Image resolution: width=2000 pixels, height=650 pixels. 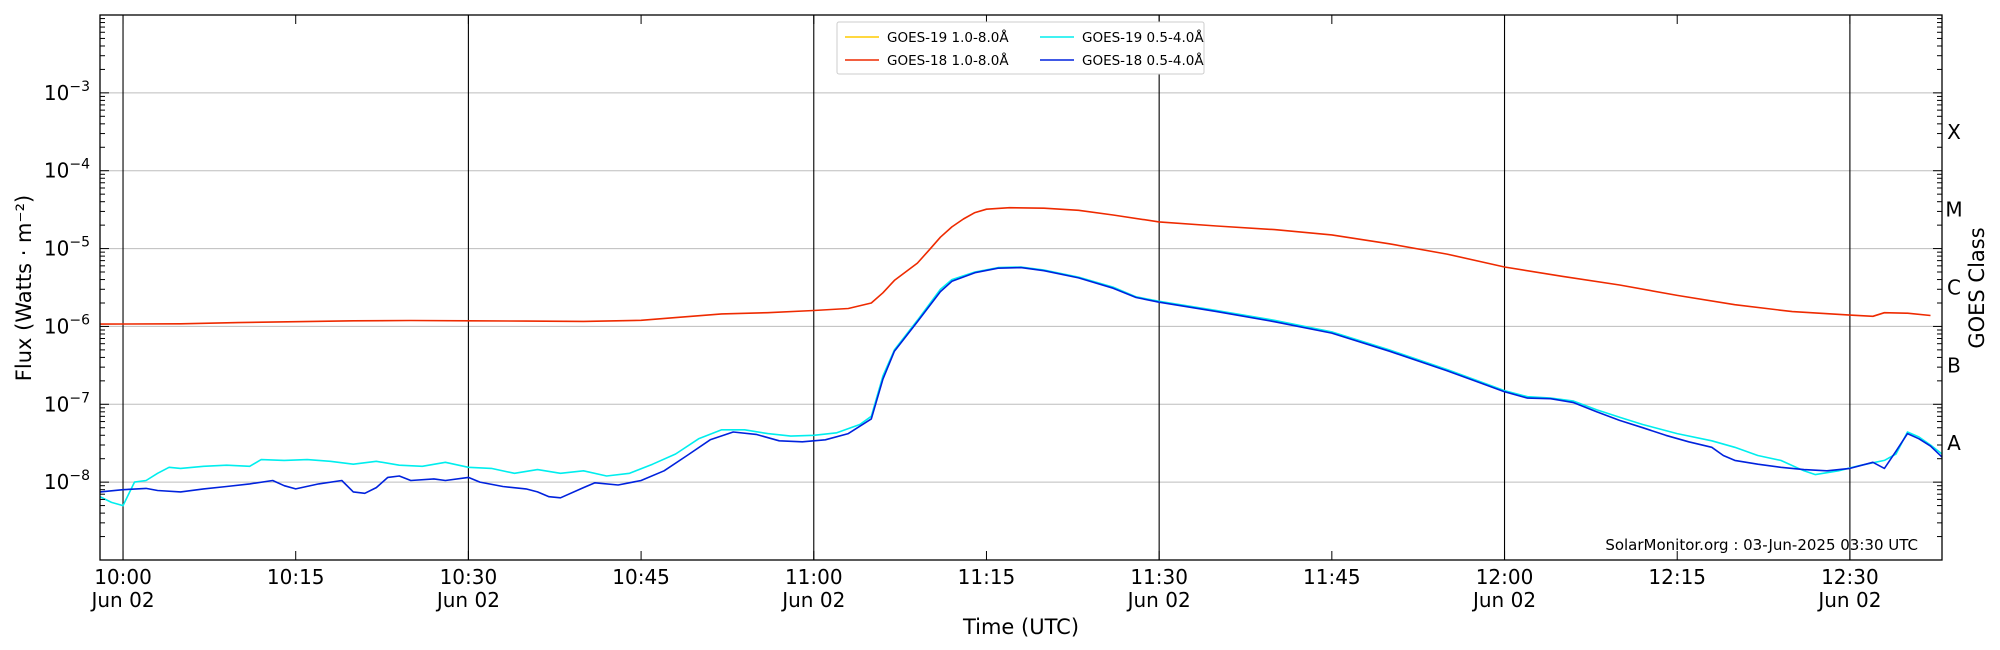 What do you see at coordinates (1159, 577) in the screenshot?
I see `x-tick-label: 11:30` at bounding box center [1159, 577].